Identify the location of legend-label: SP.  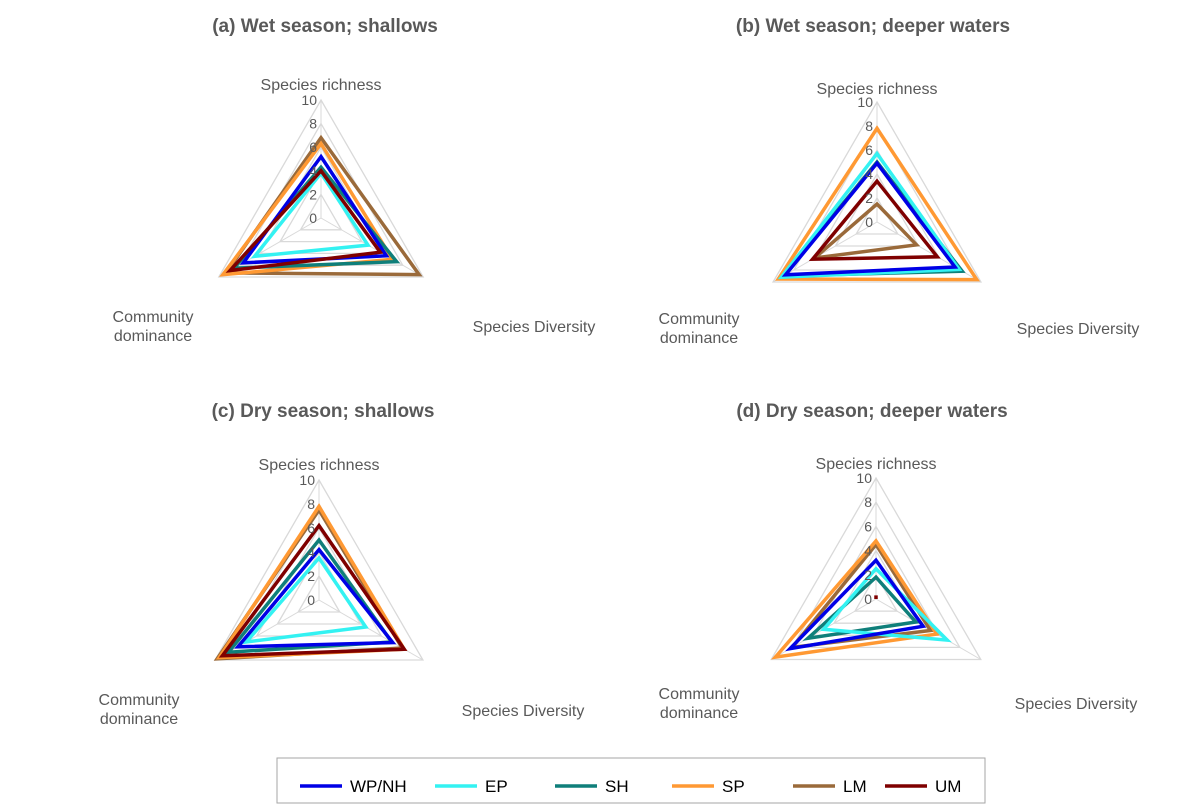
(733, 786).